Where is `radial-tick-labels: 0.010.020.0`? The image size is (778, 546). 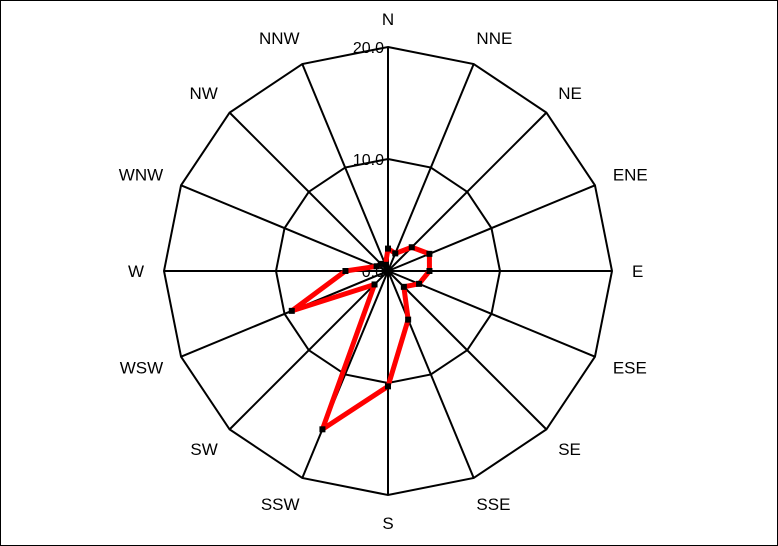 radial-tick-labels: 0.010.020.0 is located at coordinates (368, 160).